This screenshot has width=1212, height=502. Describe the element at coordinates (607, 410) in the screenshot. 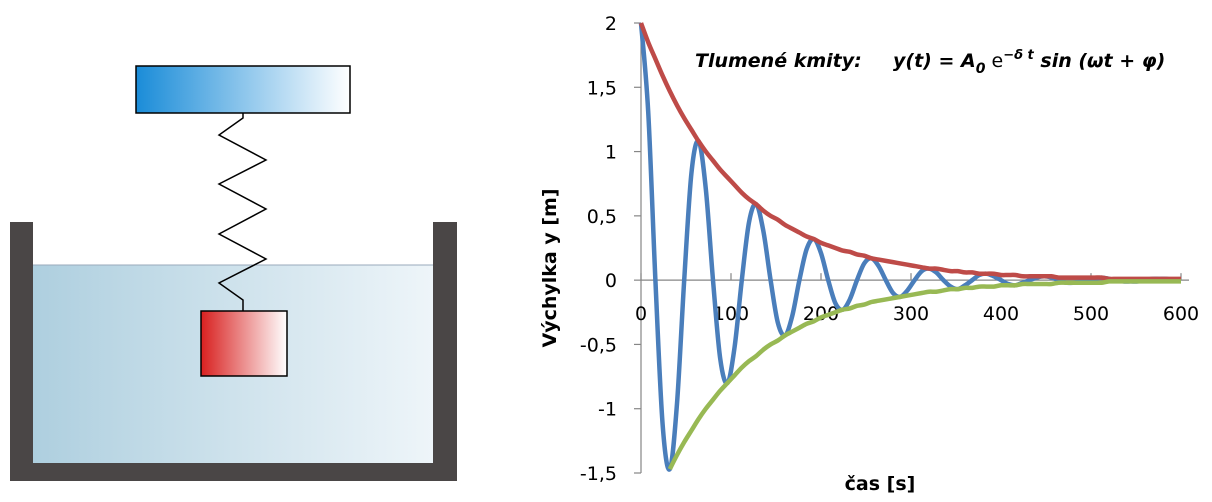

I see `y-tick-label: -1` at that location.